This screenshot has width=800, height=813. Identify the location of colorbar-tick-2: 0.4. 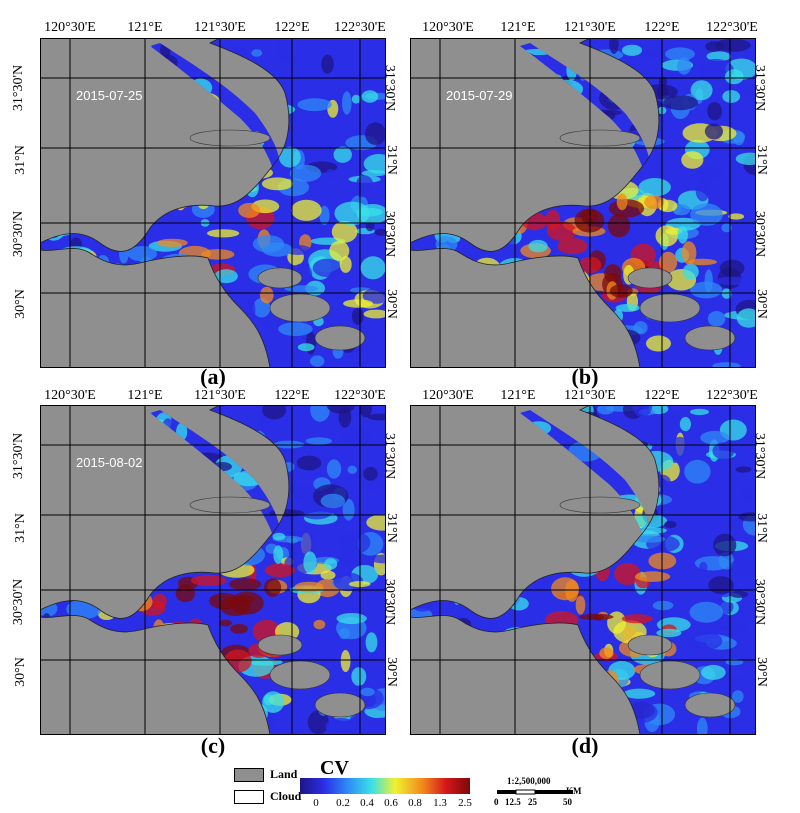
(367, 803).